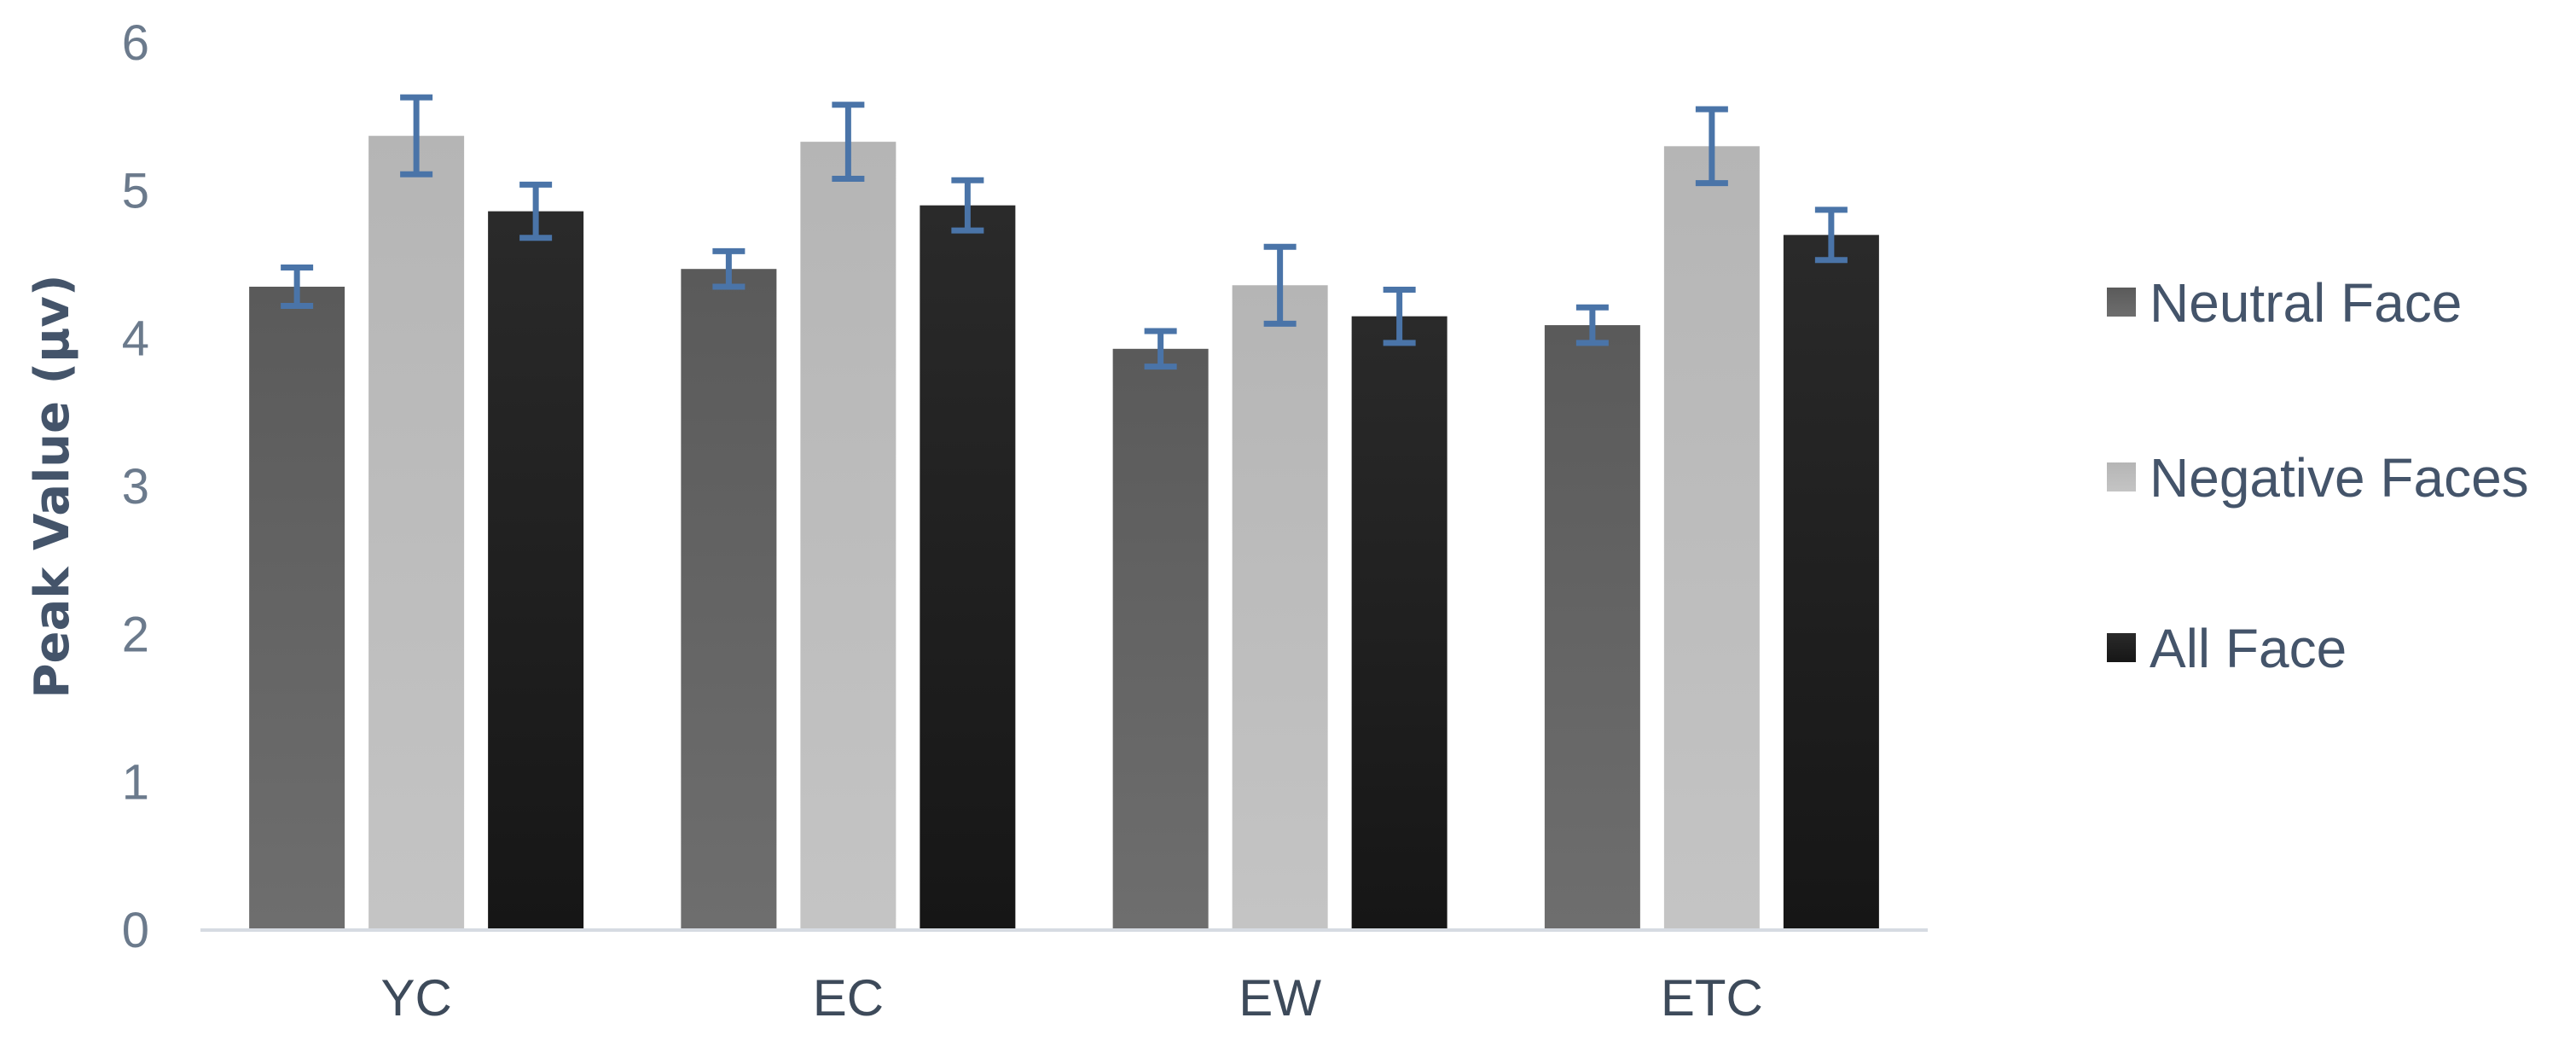 The height and width of the screenshot is (1041, 2576). What do you see at coordinates (297, 609) in the screenshot?
I see `bar-neutral-face-yc` at bounding box center [297, 609].